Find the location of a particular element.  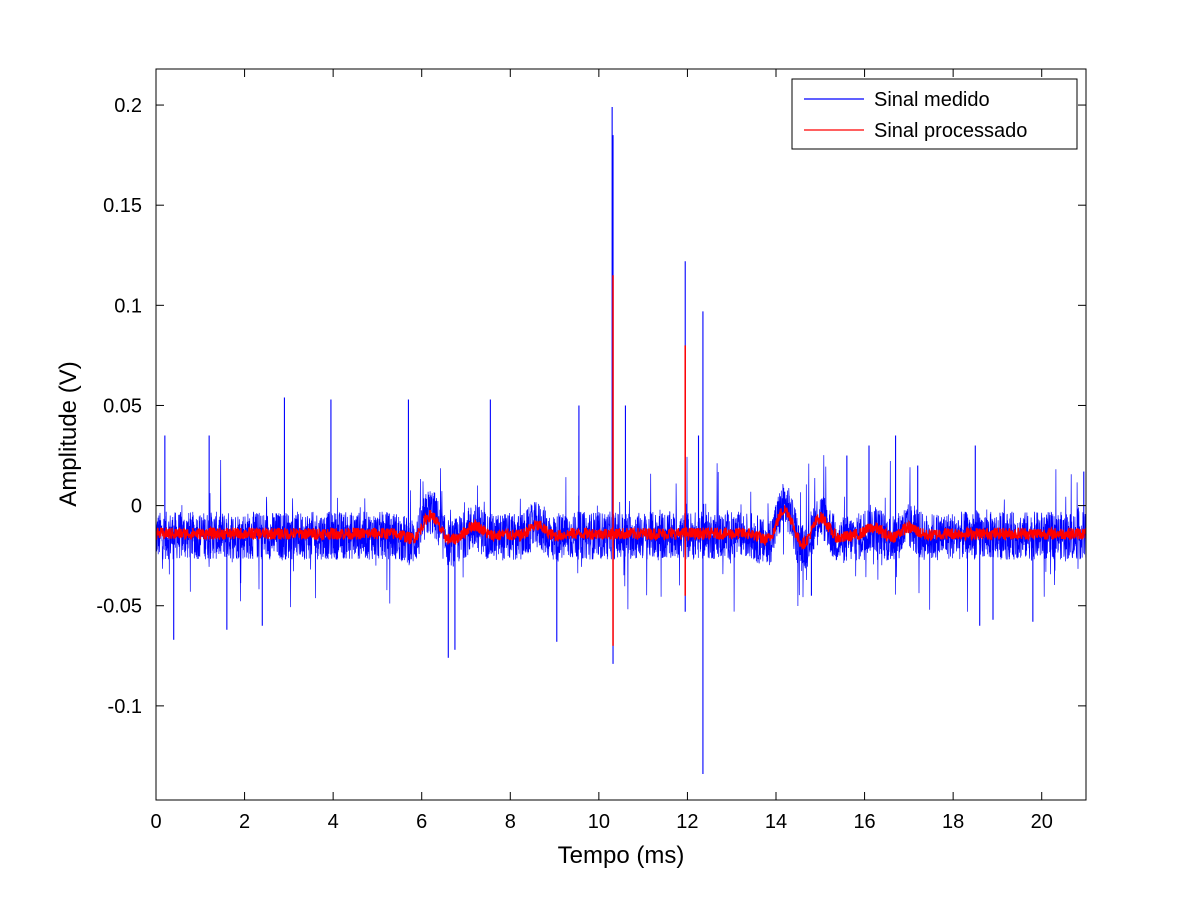

x-tick-label: 2 is located at coordinates (244, 822).